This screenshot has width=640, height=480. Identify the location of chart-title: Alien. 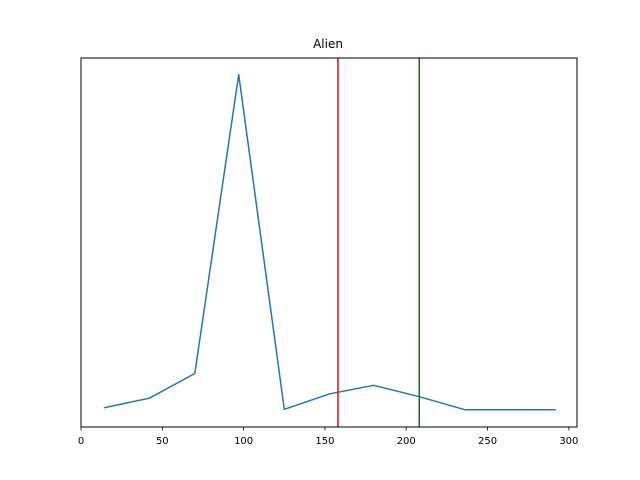
(328, 44).